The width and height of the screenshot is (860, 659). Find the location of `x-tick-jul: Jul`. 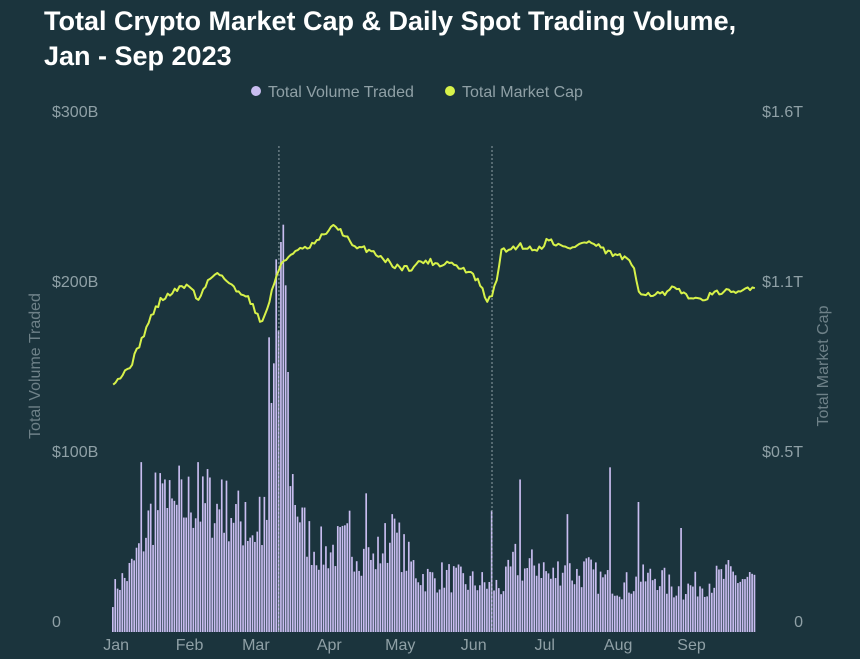

x-tick-jul: Jul is located at coordinates (545, 645).